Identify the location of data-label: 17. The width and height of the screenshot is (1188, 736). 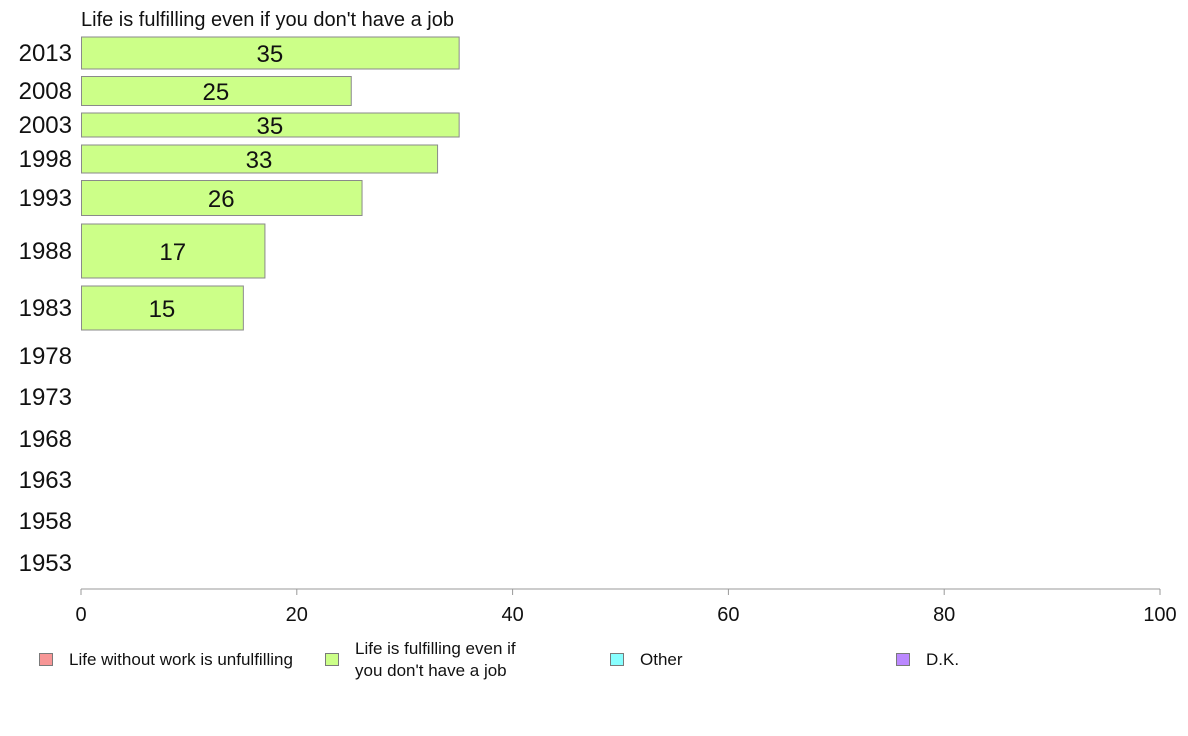
(172, 252).